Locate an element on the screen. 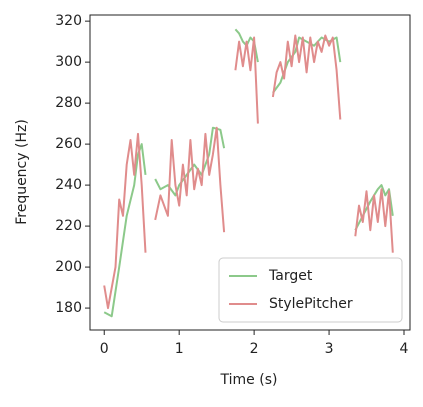  y-tick-label: 180 is located at coordinates (68, 308).